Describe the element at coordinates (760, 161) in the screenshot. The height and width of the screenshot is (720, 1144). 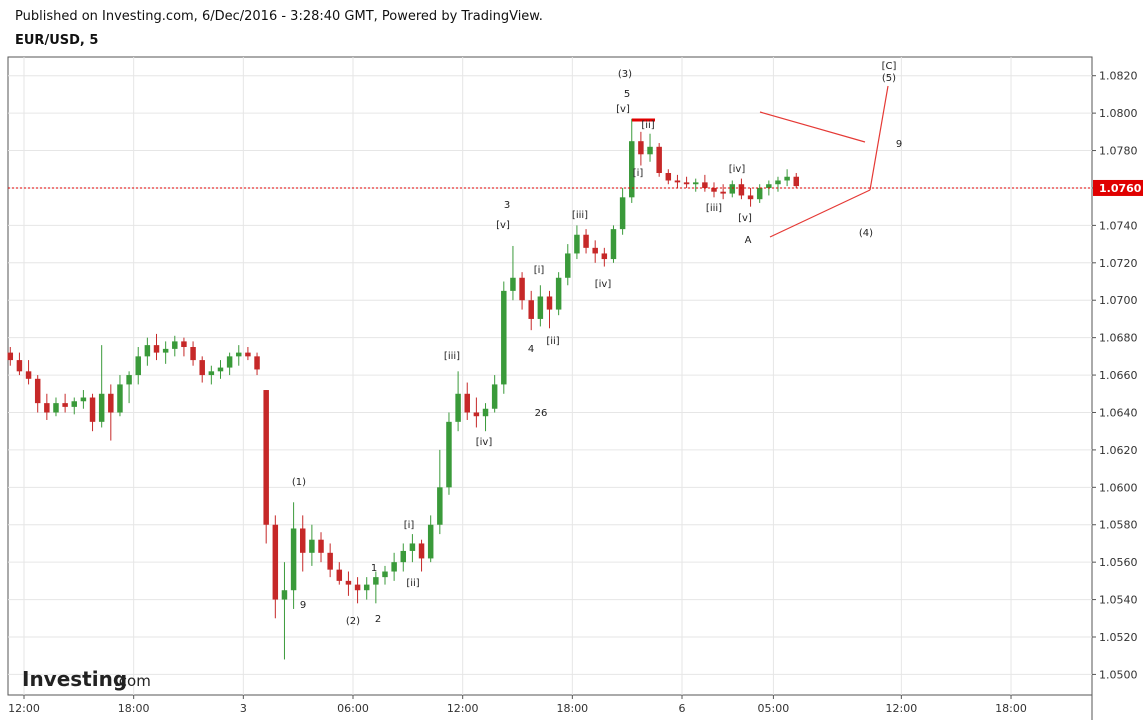
I see `drawings` at that location.